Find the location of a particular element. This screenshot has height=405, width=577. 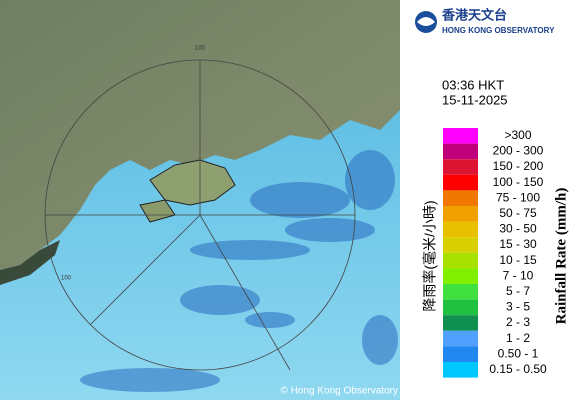

logo: 香港天文台 HONG KONG OBSERVATORY is located at coordinates (485, 21).